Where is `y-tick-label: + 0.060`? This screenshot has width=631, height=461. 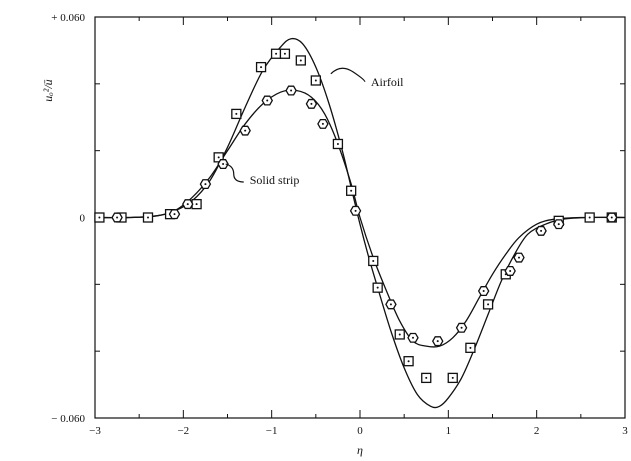
y-tick-label: + 0.060 is located at coordinates (68, 18).